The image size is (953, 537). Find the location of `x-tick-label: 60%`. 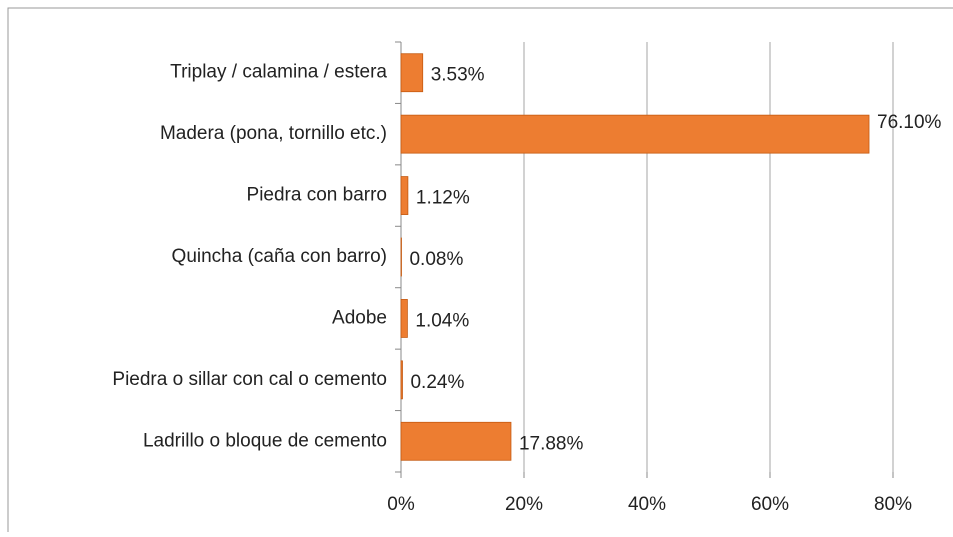

x-tick-label: 60% is located at coordinates (770, 504).